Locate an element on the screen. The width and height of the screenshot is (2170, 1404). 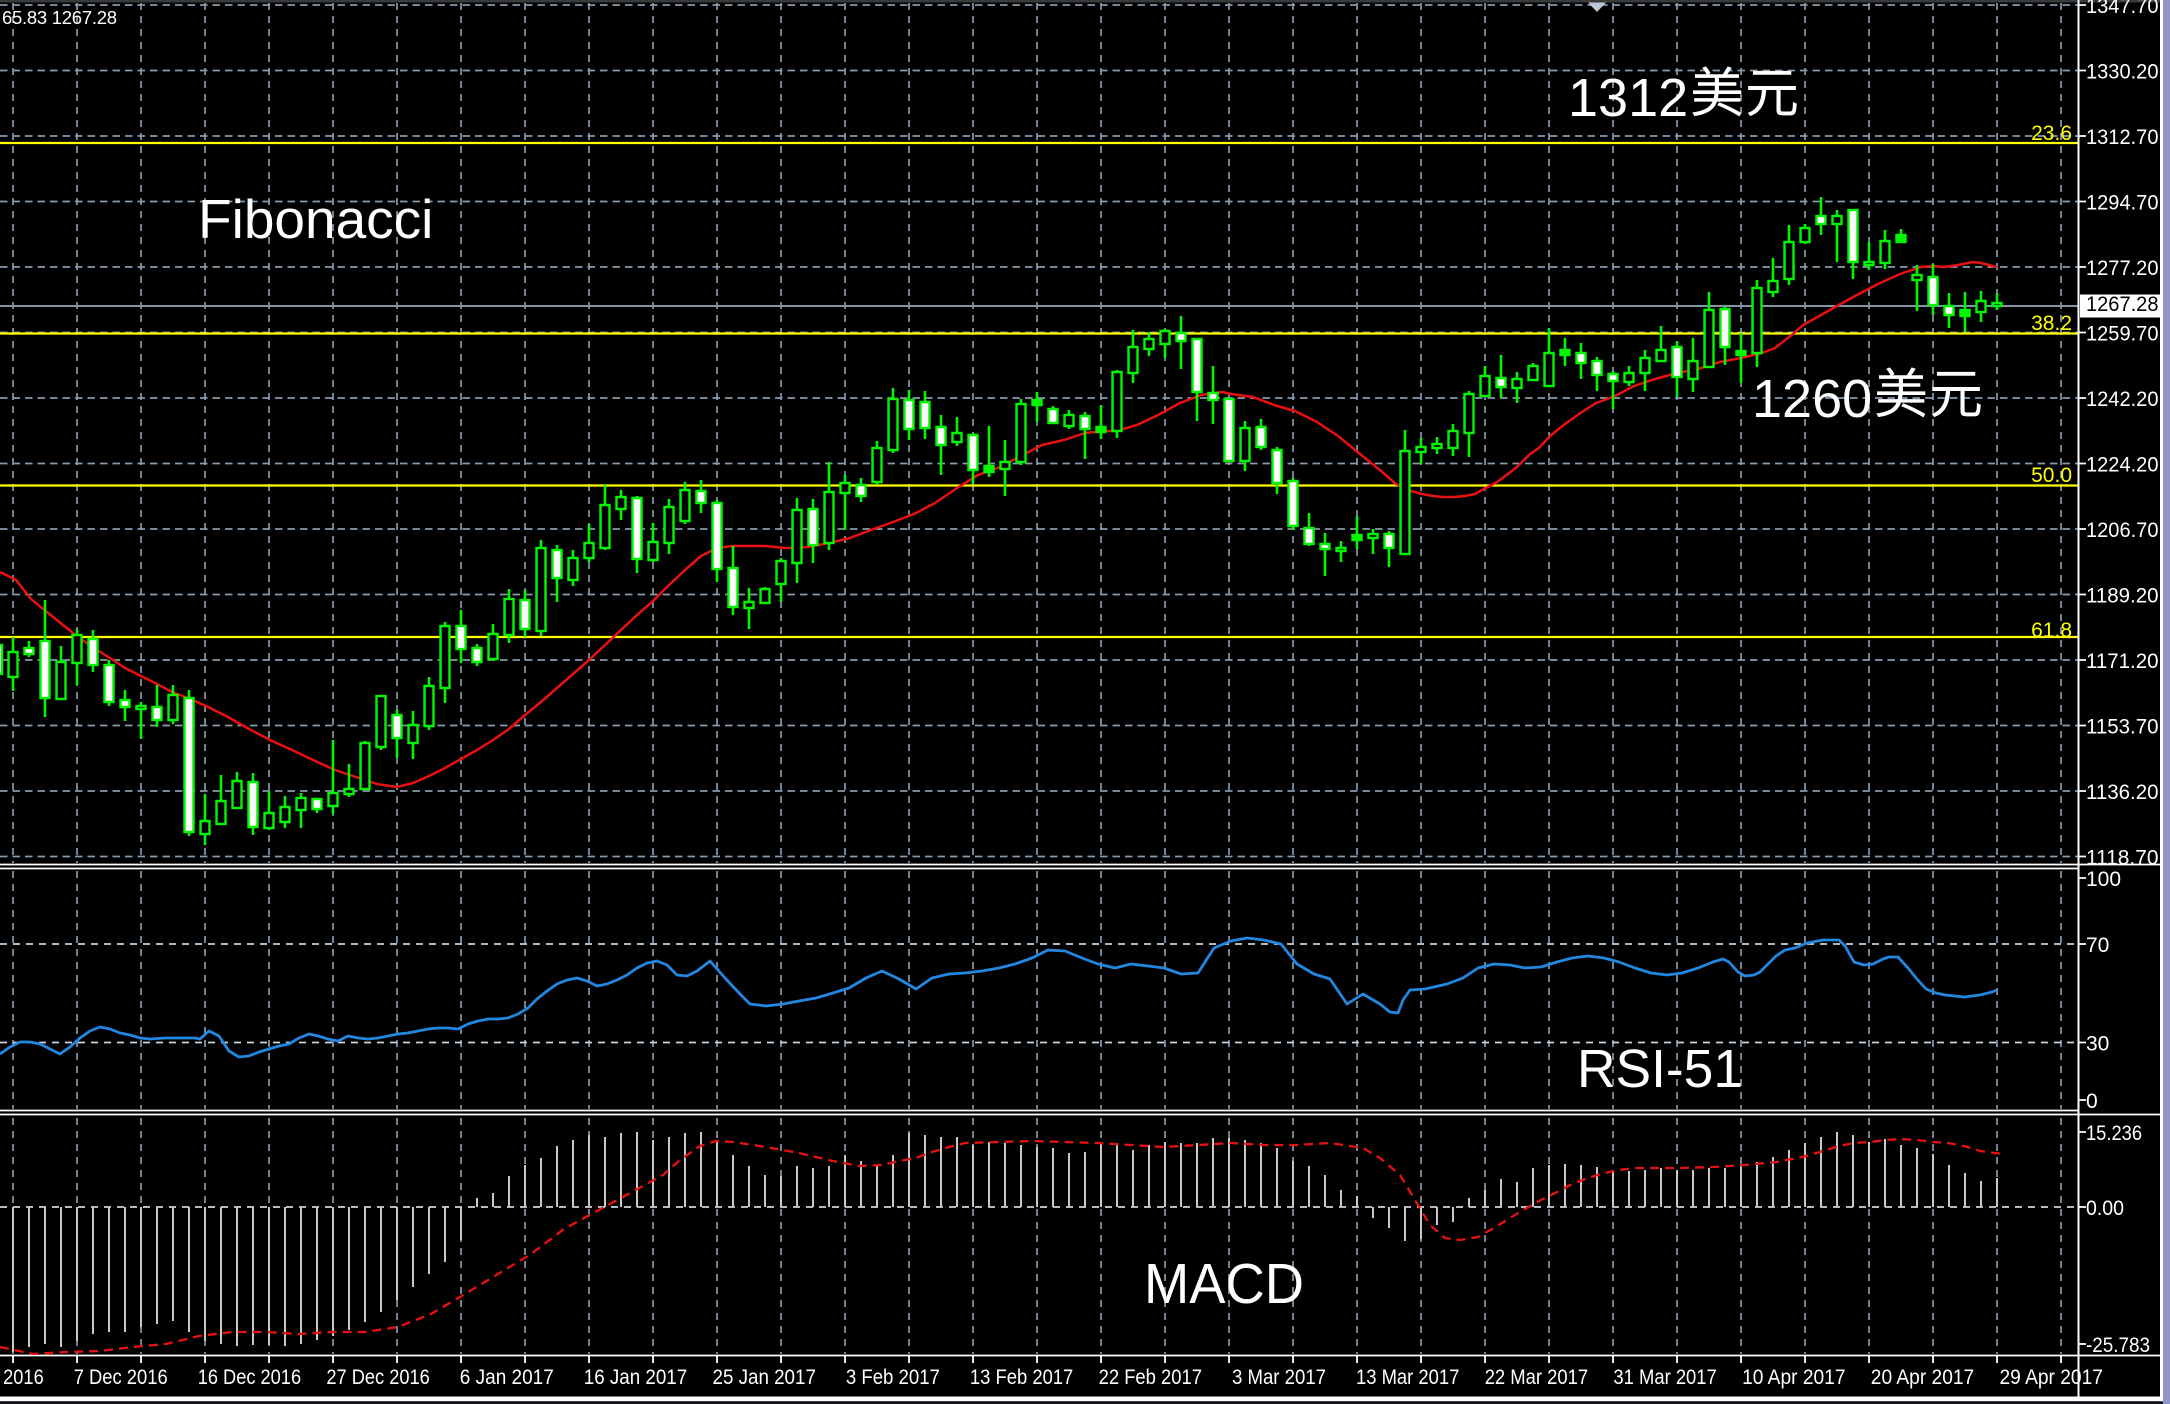
svg-text: 1294.70 is located at coordinates (2122, 203).